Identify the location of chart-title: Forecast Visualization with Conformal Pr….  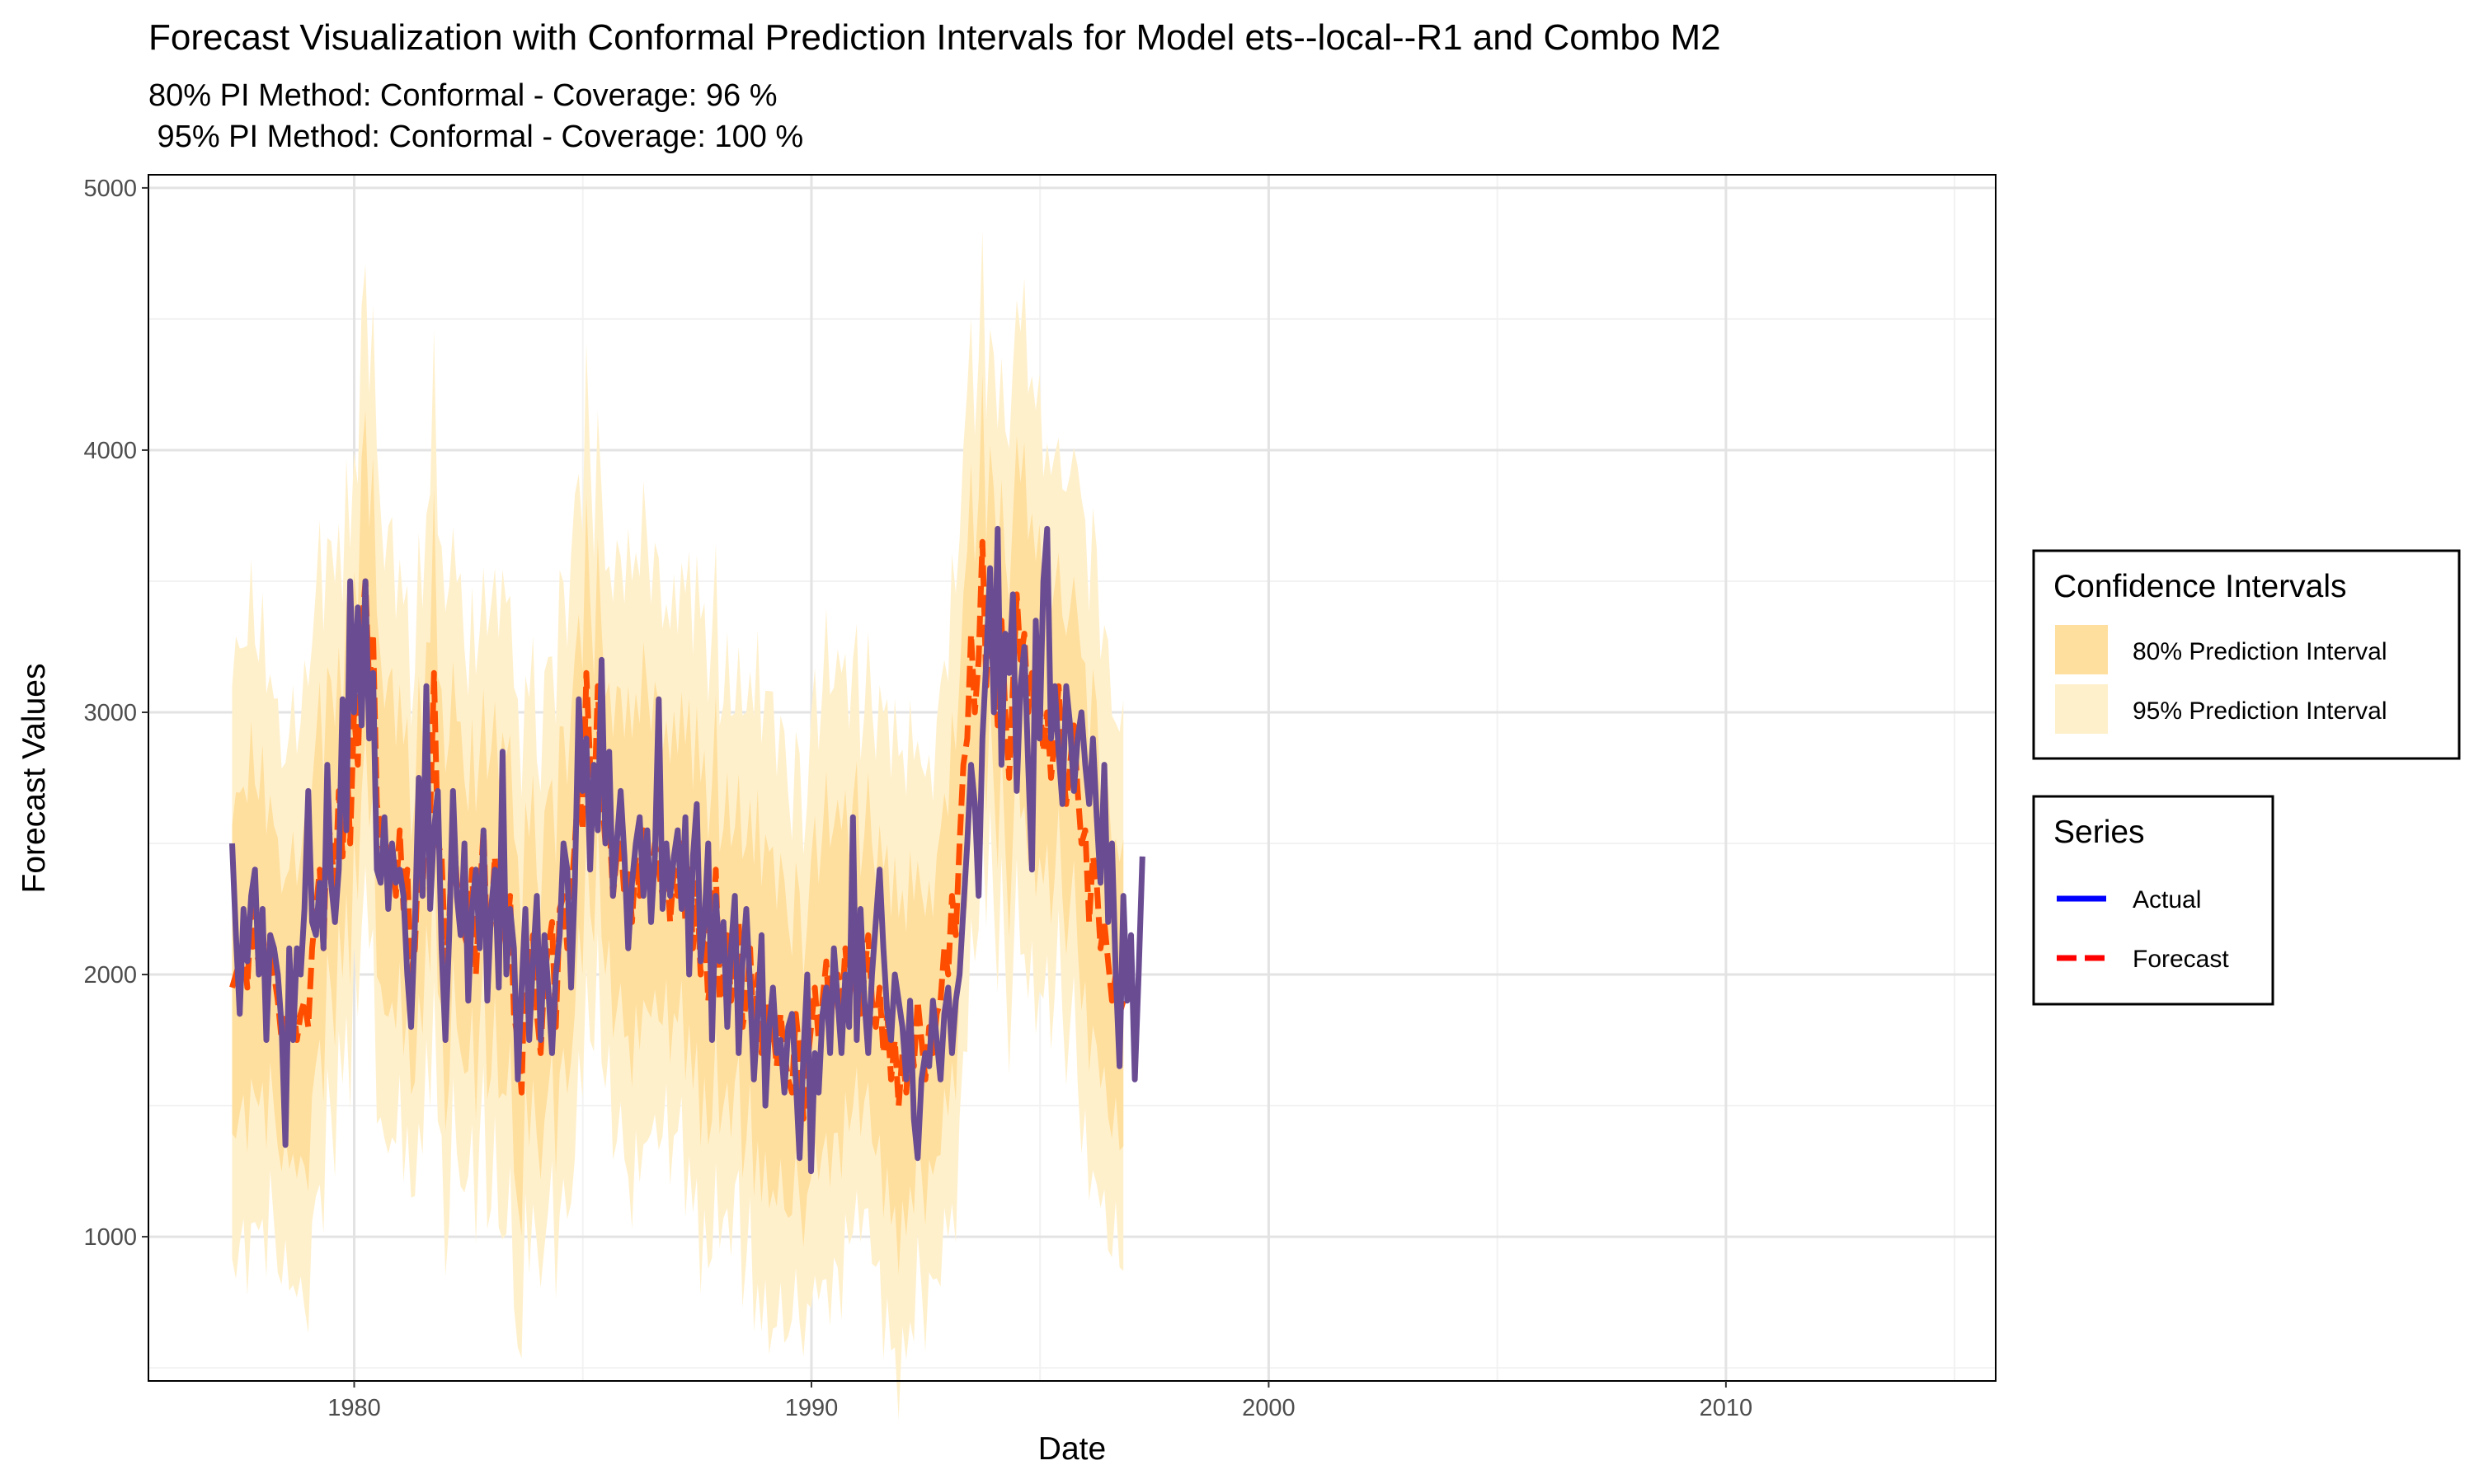
(934, 37).